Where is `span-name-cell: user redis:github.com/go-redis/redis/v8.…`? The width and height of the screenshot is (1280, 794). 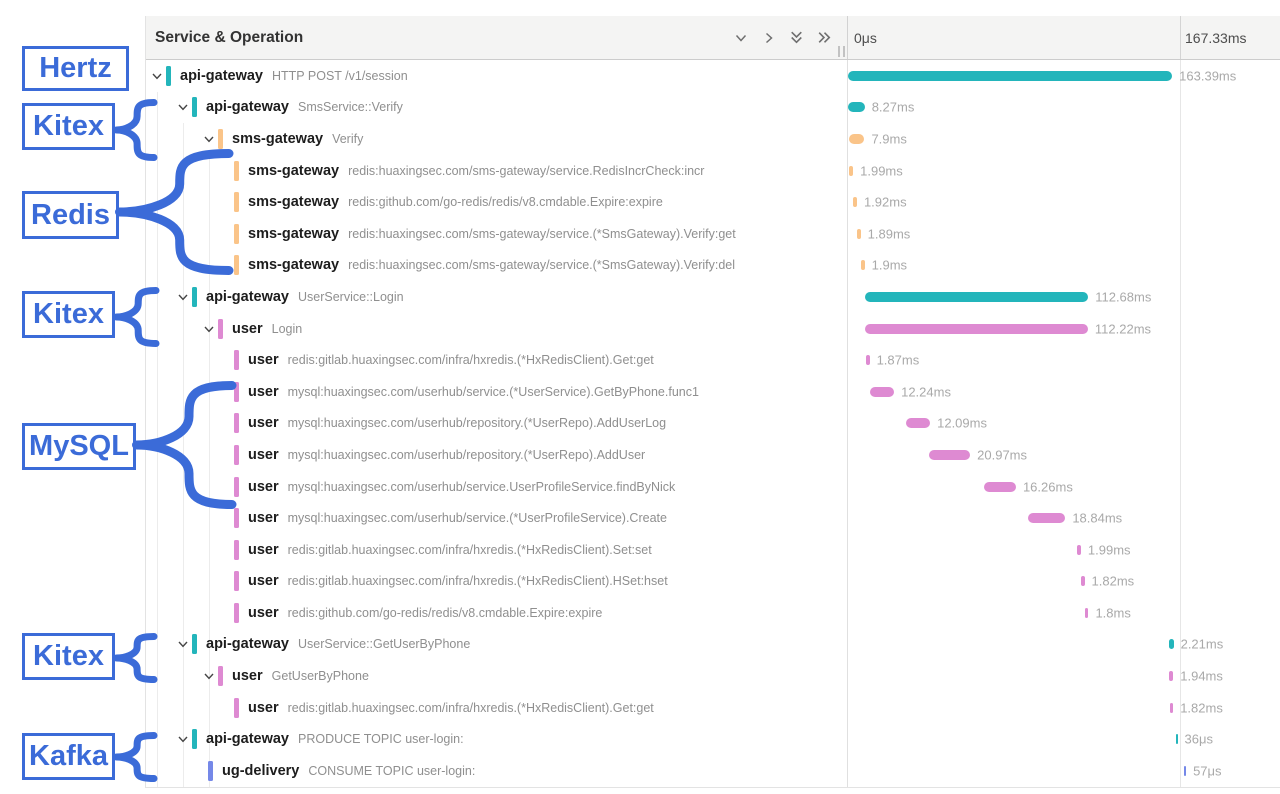
span-name-cell: user redis:github.com/go-redis/redis/v8.… is located at coordinates (497, 612).